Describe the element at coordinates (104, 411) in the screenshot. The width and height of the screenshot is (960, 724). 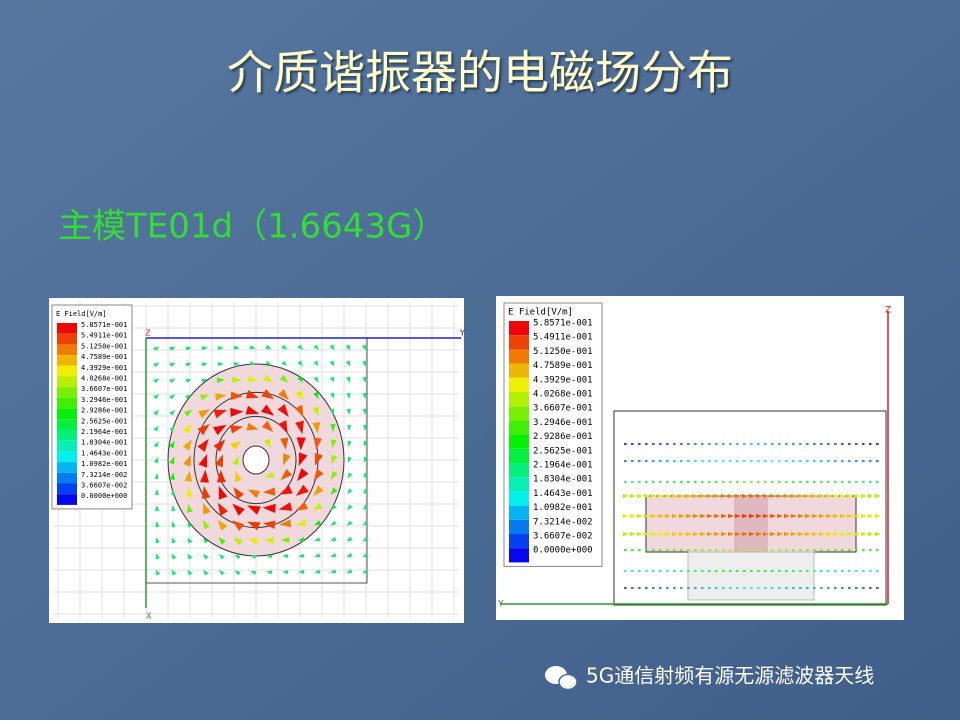
I see `legend-label: 2.9286e-001` at that location.